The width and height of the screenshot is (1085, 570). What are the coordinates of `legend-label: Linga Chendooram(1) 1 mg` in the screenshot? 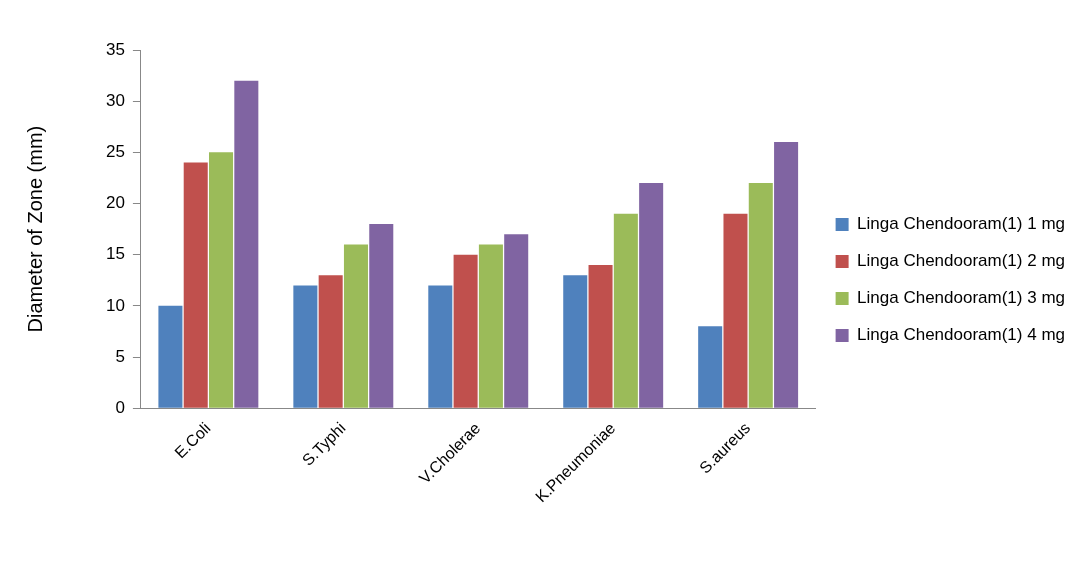 It's located at (961, 224).